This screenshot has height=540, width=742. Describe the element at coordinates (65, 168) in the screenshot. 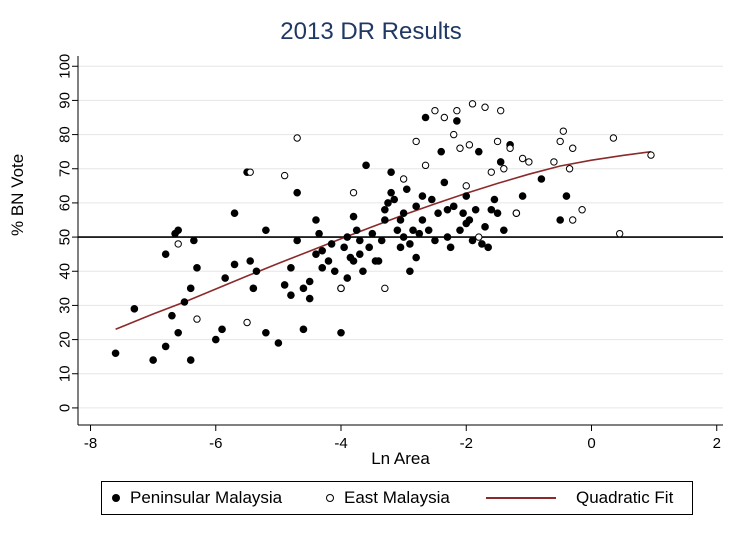

I see `y-tick-label-70: 70` at that location.